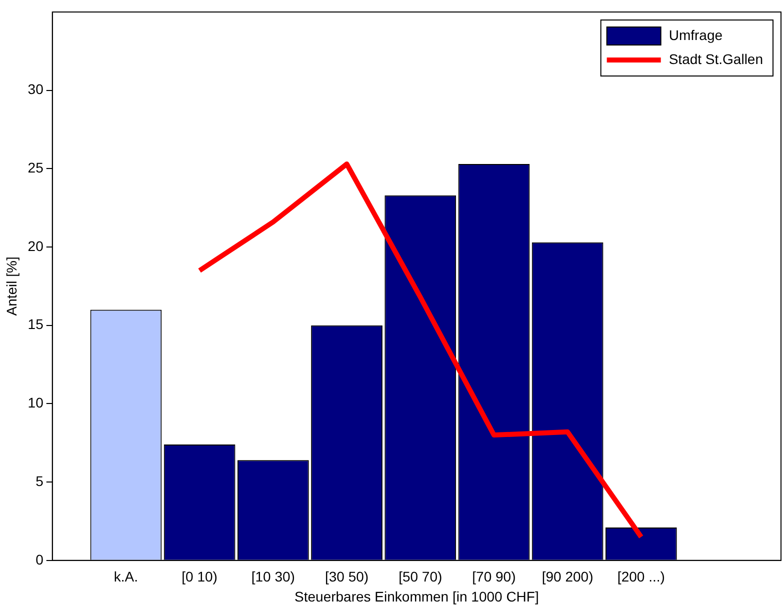  What do you see at coordinates (695, 34) in the screenshot?
I see `legend-label: Umfrage` at bounding box center [695, 34].